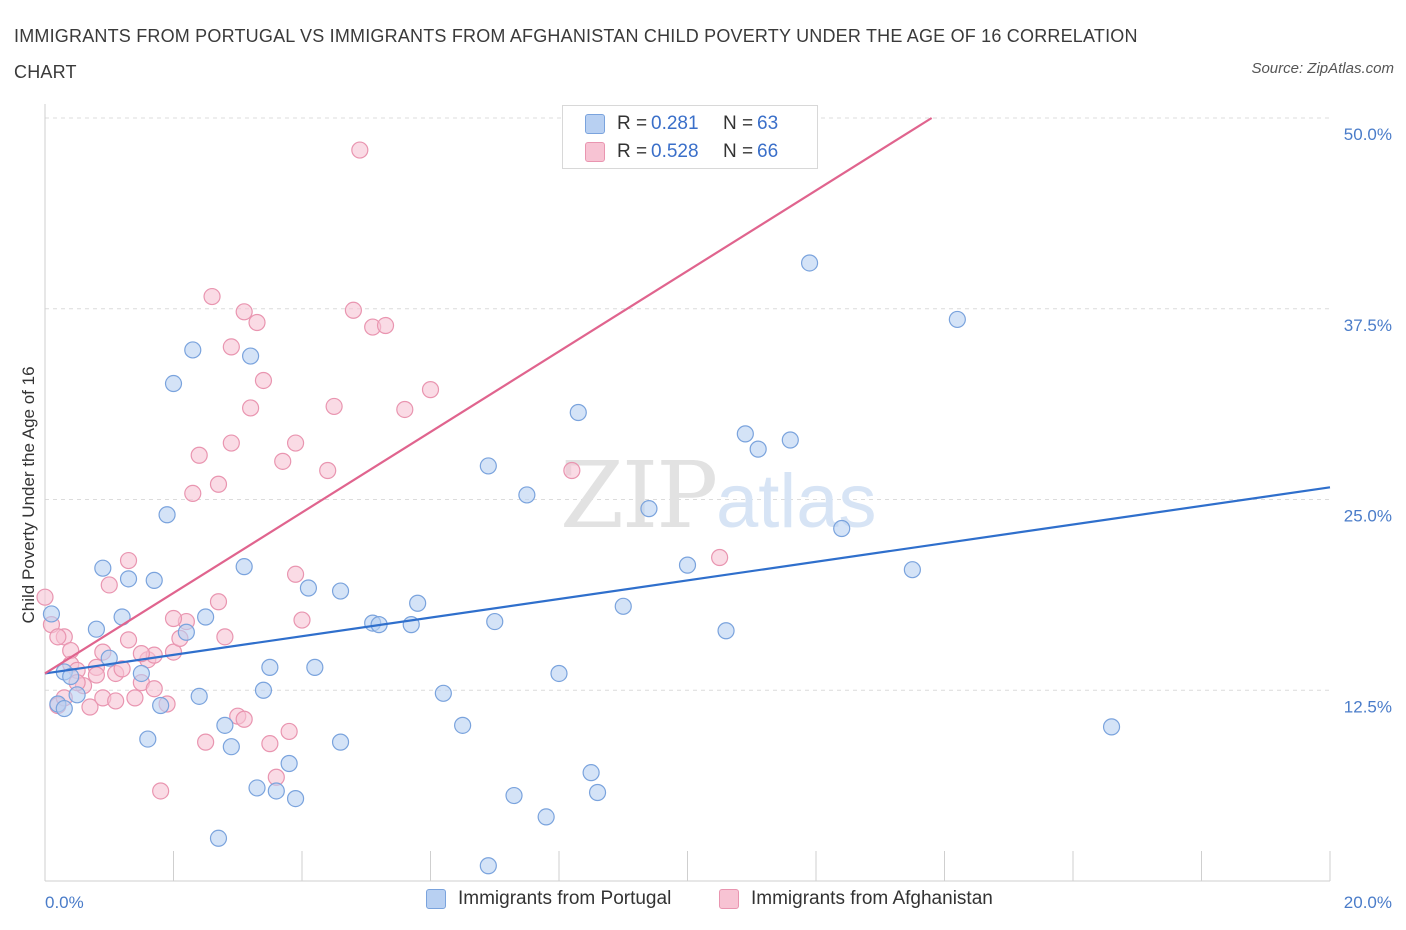 This screenshot has height=930, width=1406. Describe the element at coordinates (1368, 325) in the screenshot. I see `y-tick-label-2: 37.5%` at that location.